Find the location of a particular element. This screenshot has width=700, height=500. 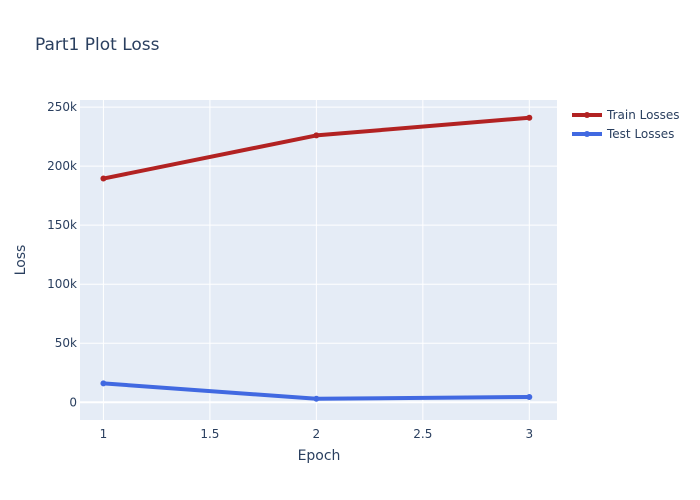

x-axis-title: Epoch is located at coordinates (319, 456).